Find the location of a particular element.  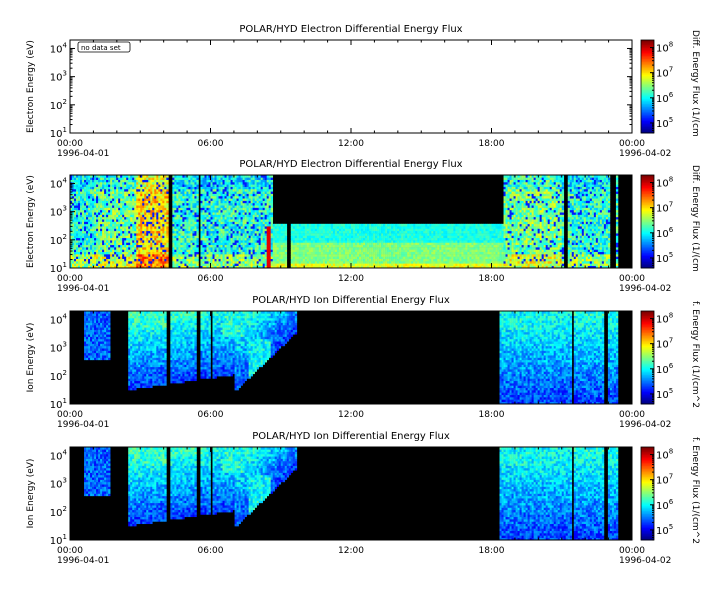

colorbar-swatch is located at coordinates (647, 101).